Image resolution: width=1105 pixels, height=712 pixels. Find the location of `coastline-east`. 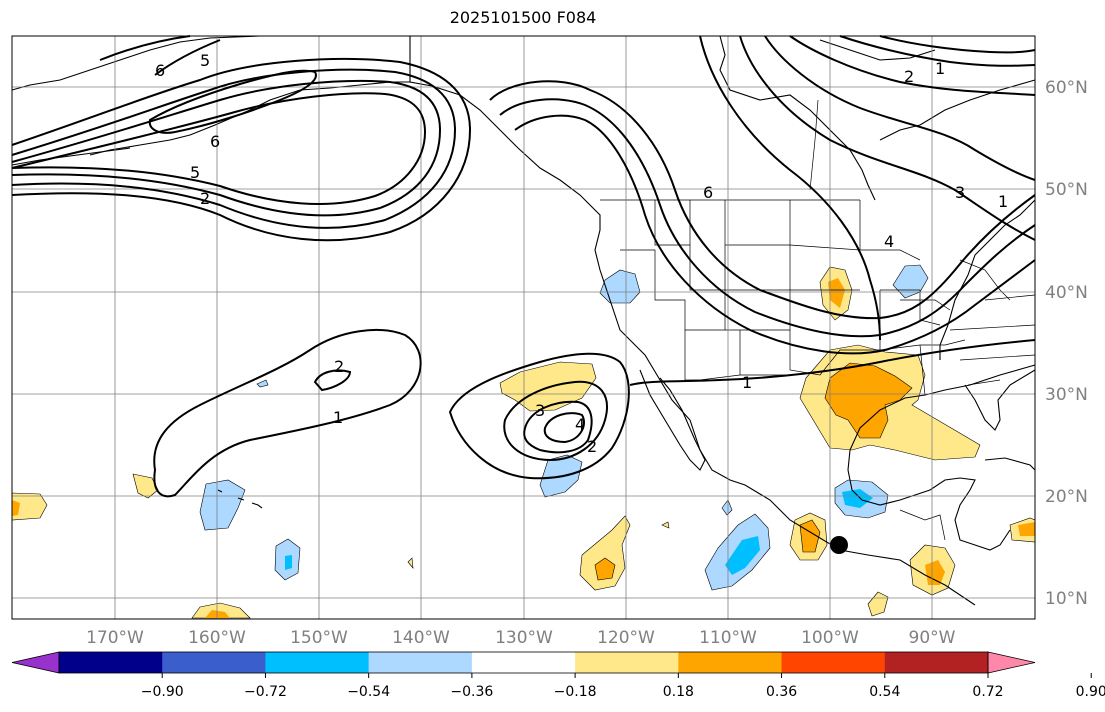

coastline-east is located at coordinates (987, 279).